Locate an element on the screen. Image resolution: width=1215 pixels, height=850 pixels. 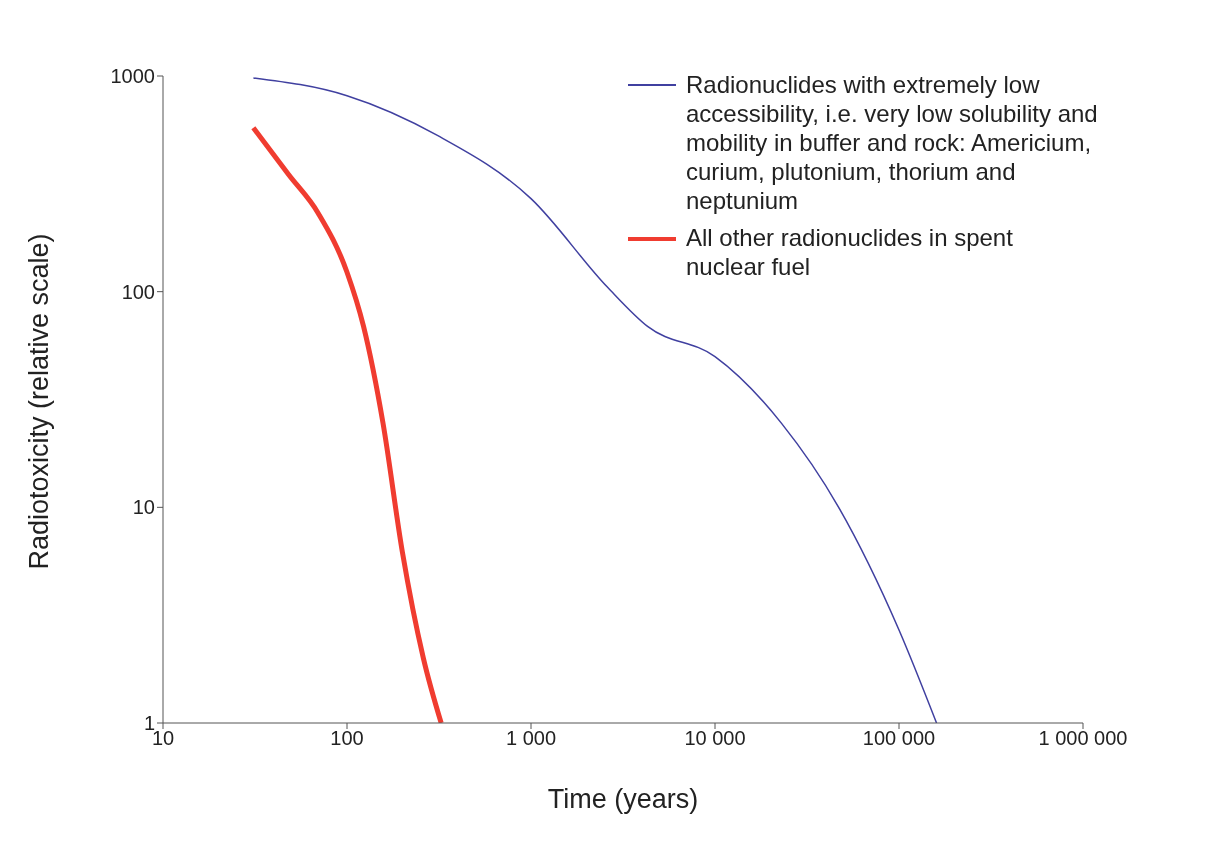
y-axis-title: Radiotoxicity (relative scale) is located at coordinates (38, 401).